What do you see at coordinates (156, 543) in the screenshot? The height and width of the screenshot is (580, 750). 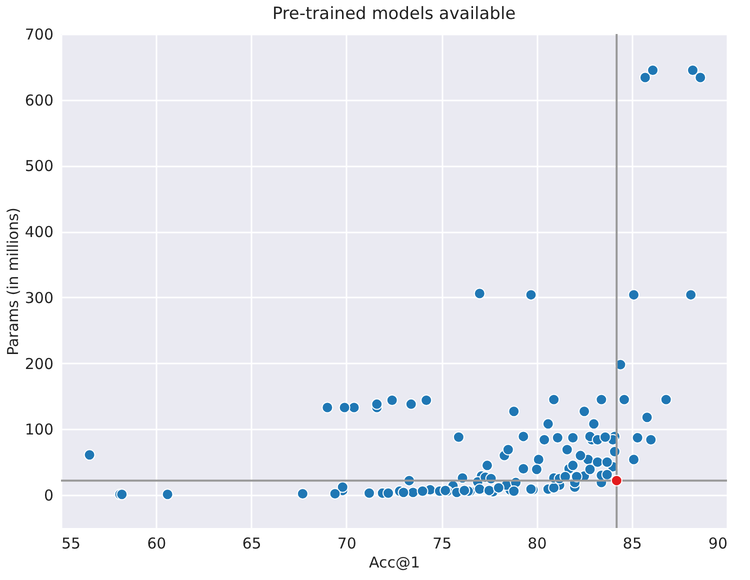 I see `x-tick-label: 60` at bounding box center [156, 543].